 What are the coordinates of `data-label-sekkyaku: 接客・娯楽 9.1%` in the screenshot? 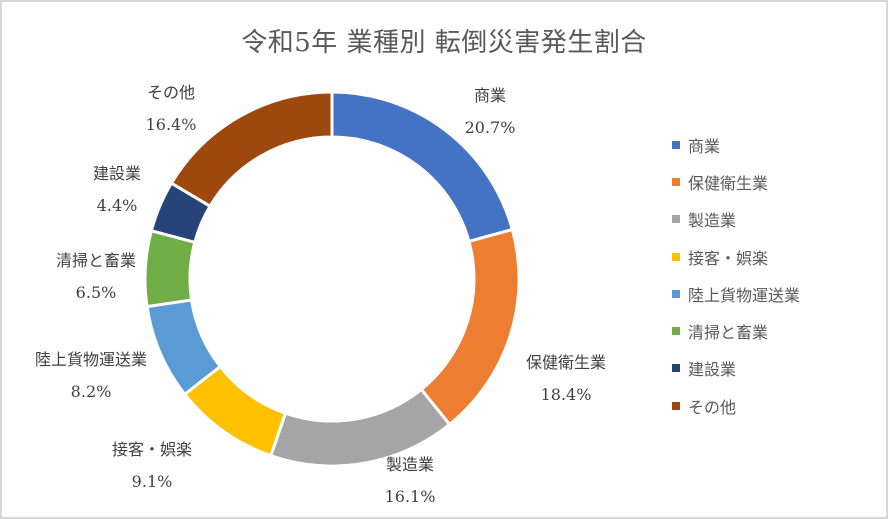 It's located at (151, 465).